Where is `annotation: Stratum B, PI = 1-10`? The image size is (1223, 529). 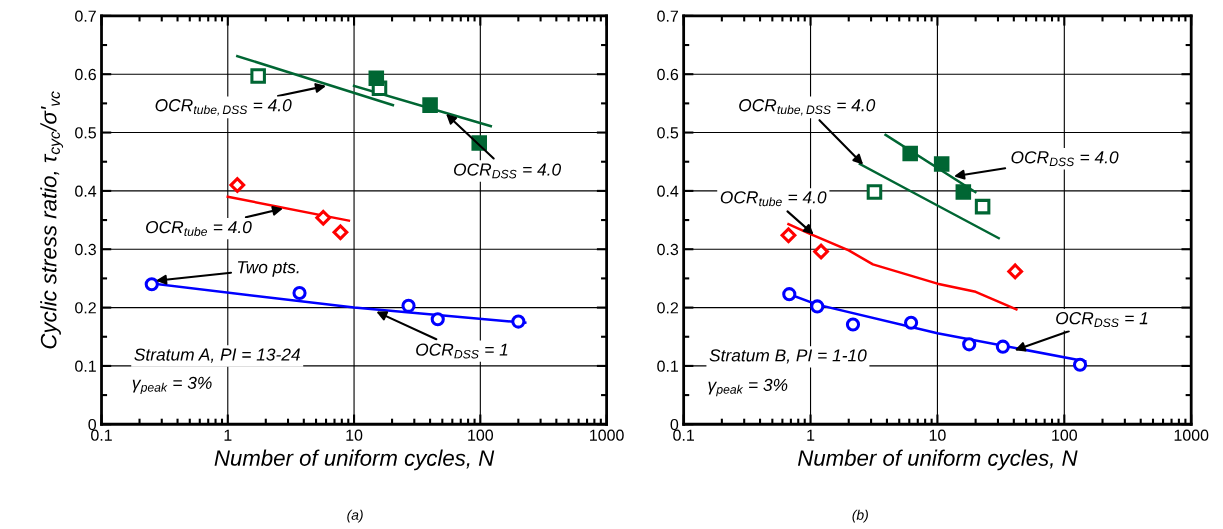 annotation: Stratum B, PI = 1-10 is located at coordinates (788, 356).